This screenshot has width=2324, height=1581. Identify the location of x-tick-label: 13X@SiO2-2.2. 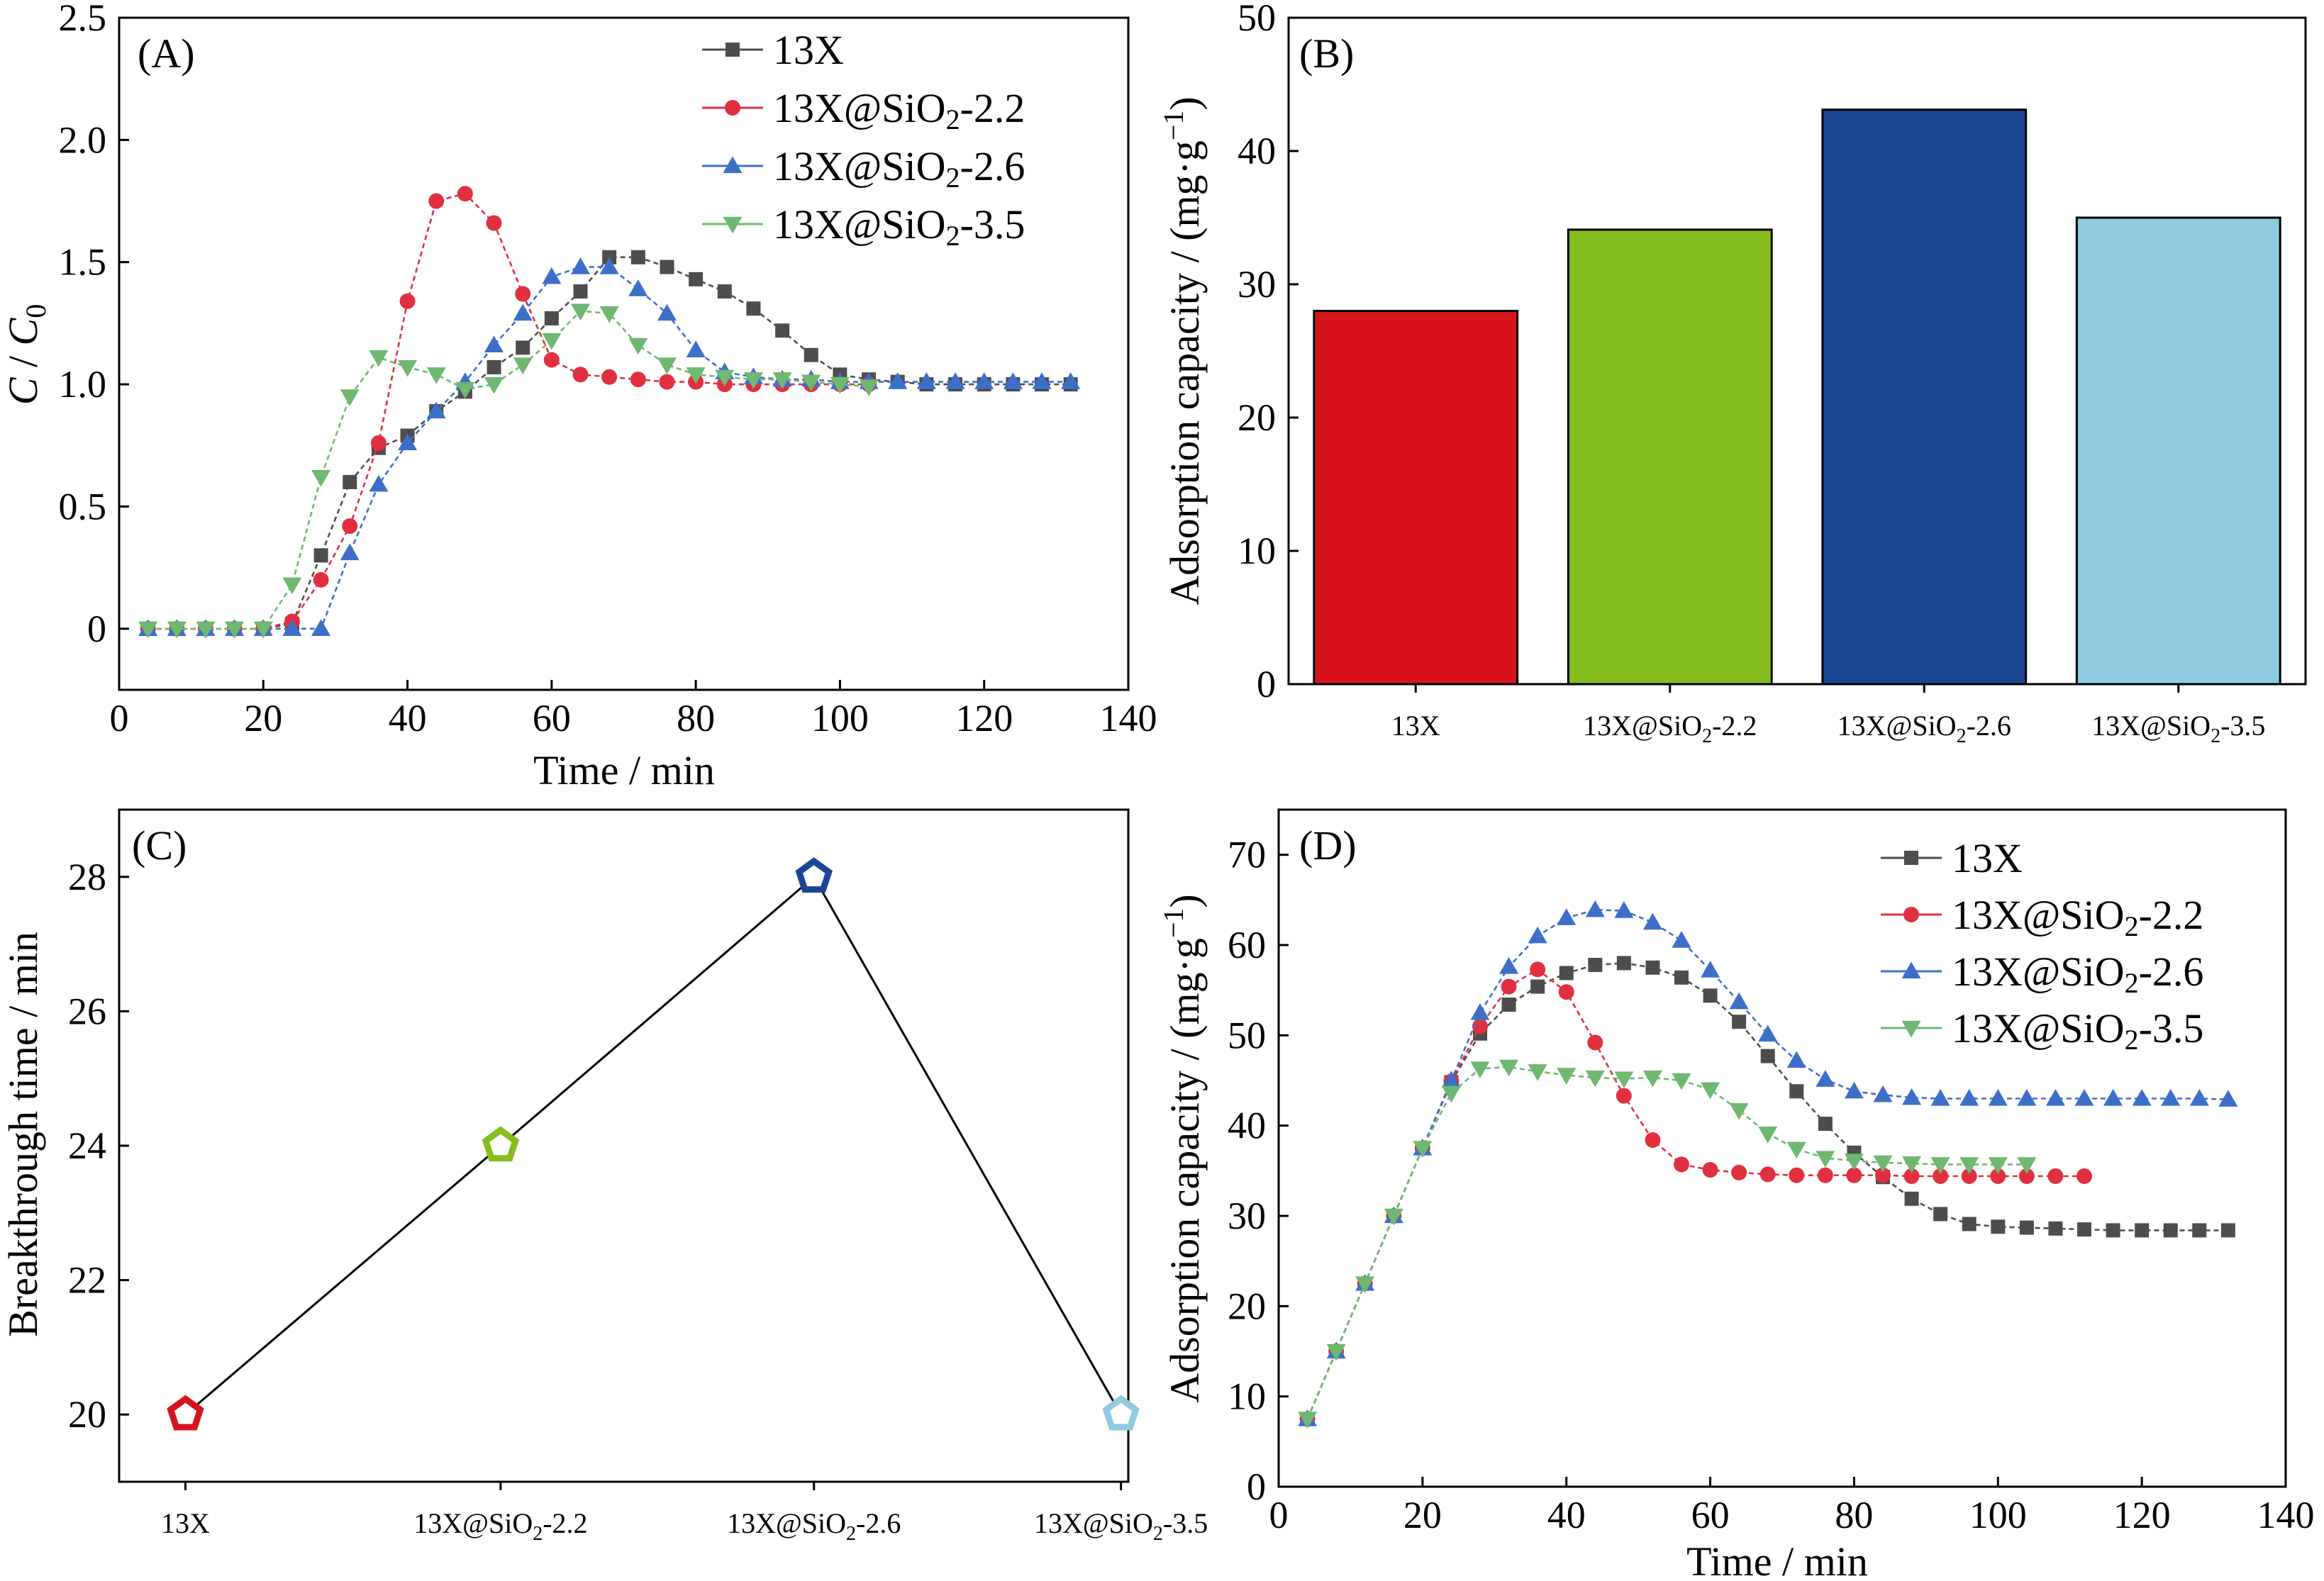
(500, 1526).